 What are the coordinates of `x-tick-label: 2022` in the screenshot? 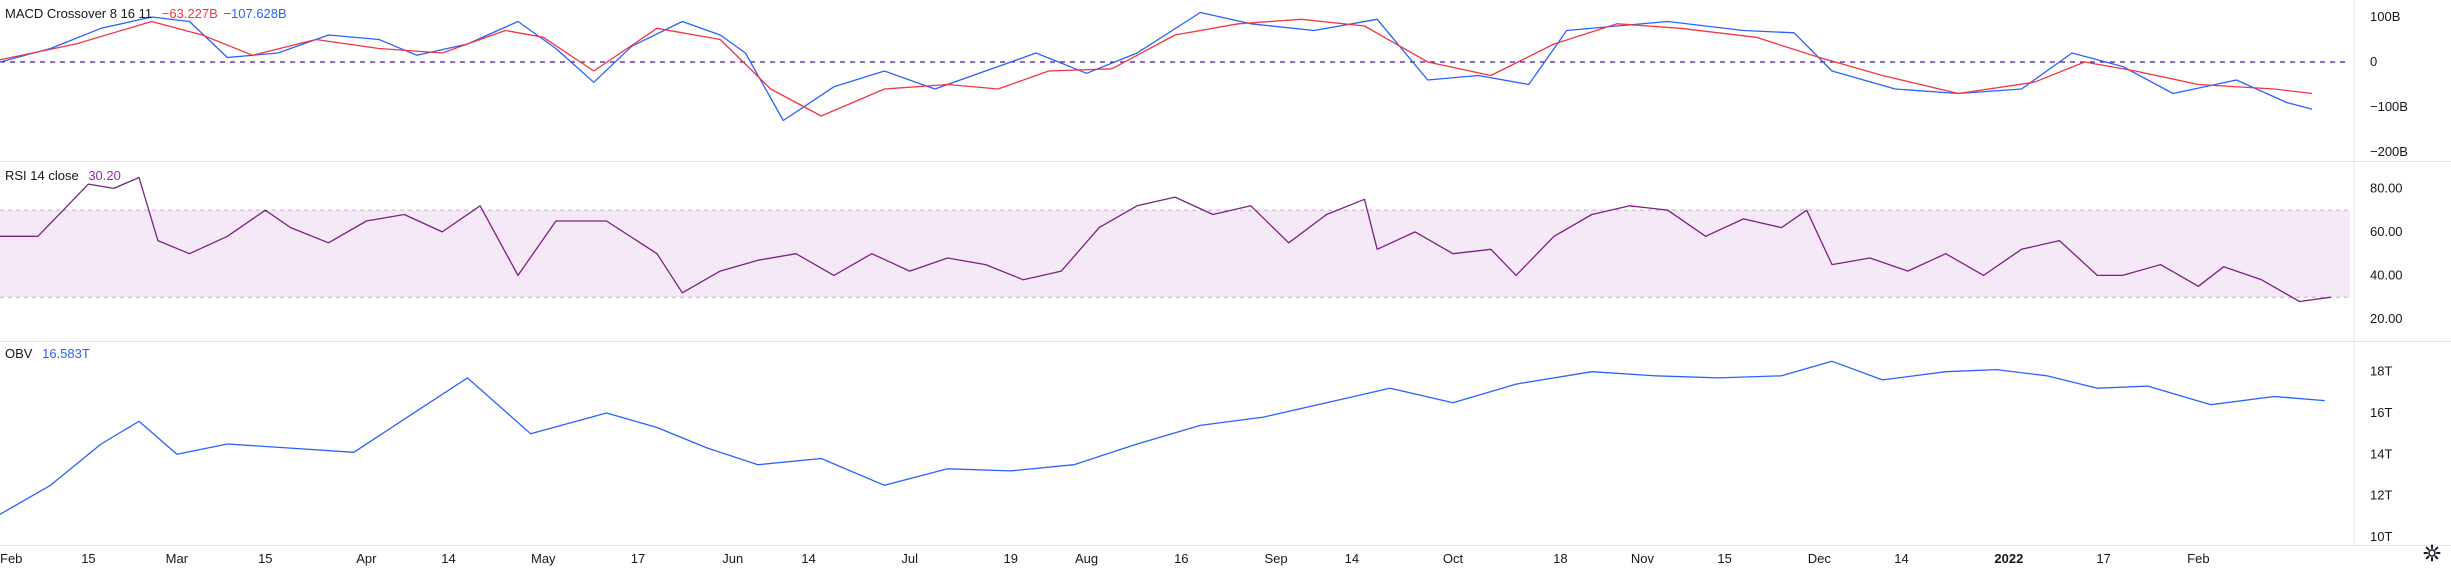 It's located at (2008, 558).